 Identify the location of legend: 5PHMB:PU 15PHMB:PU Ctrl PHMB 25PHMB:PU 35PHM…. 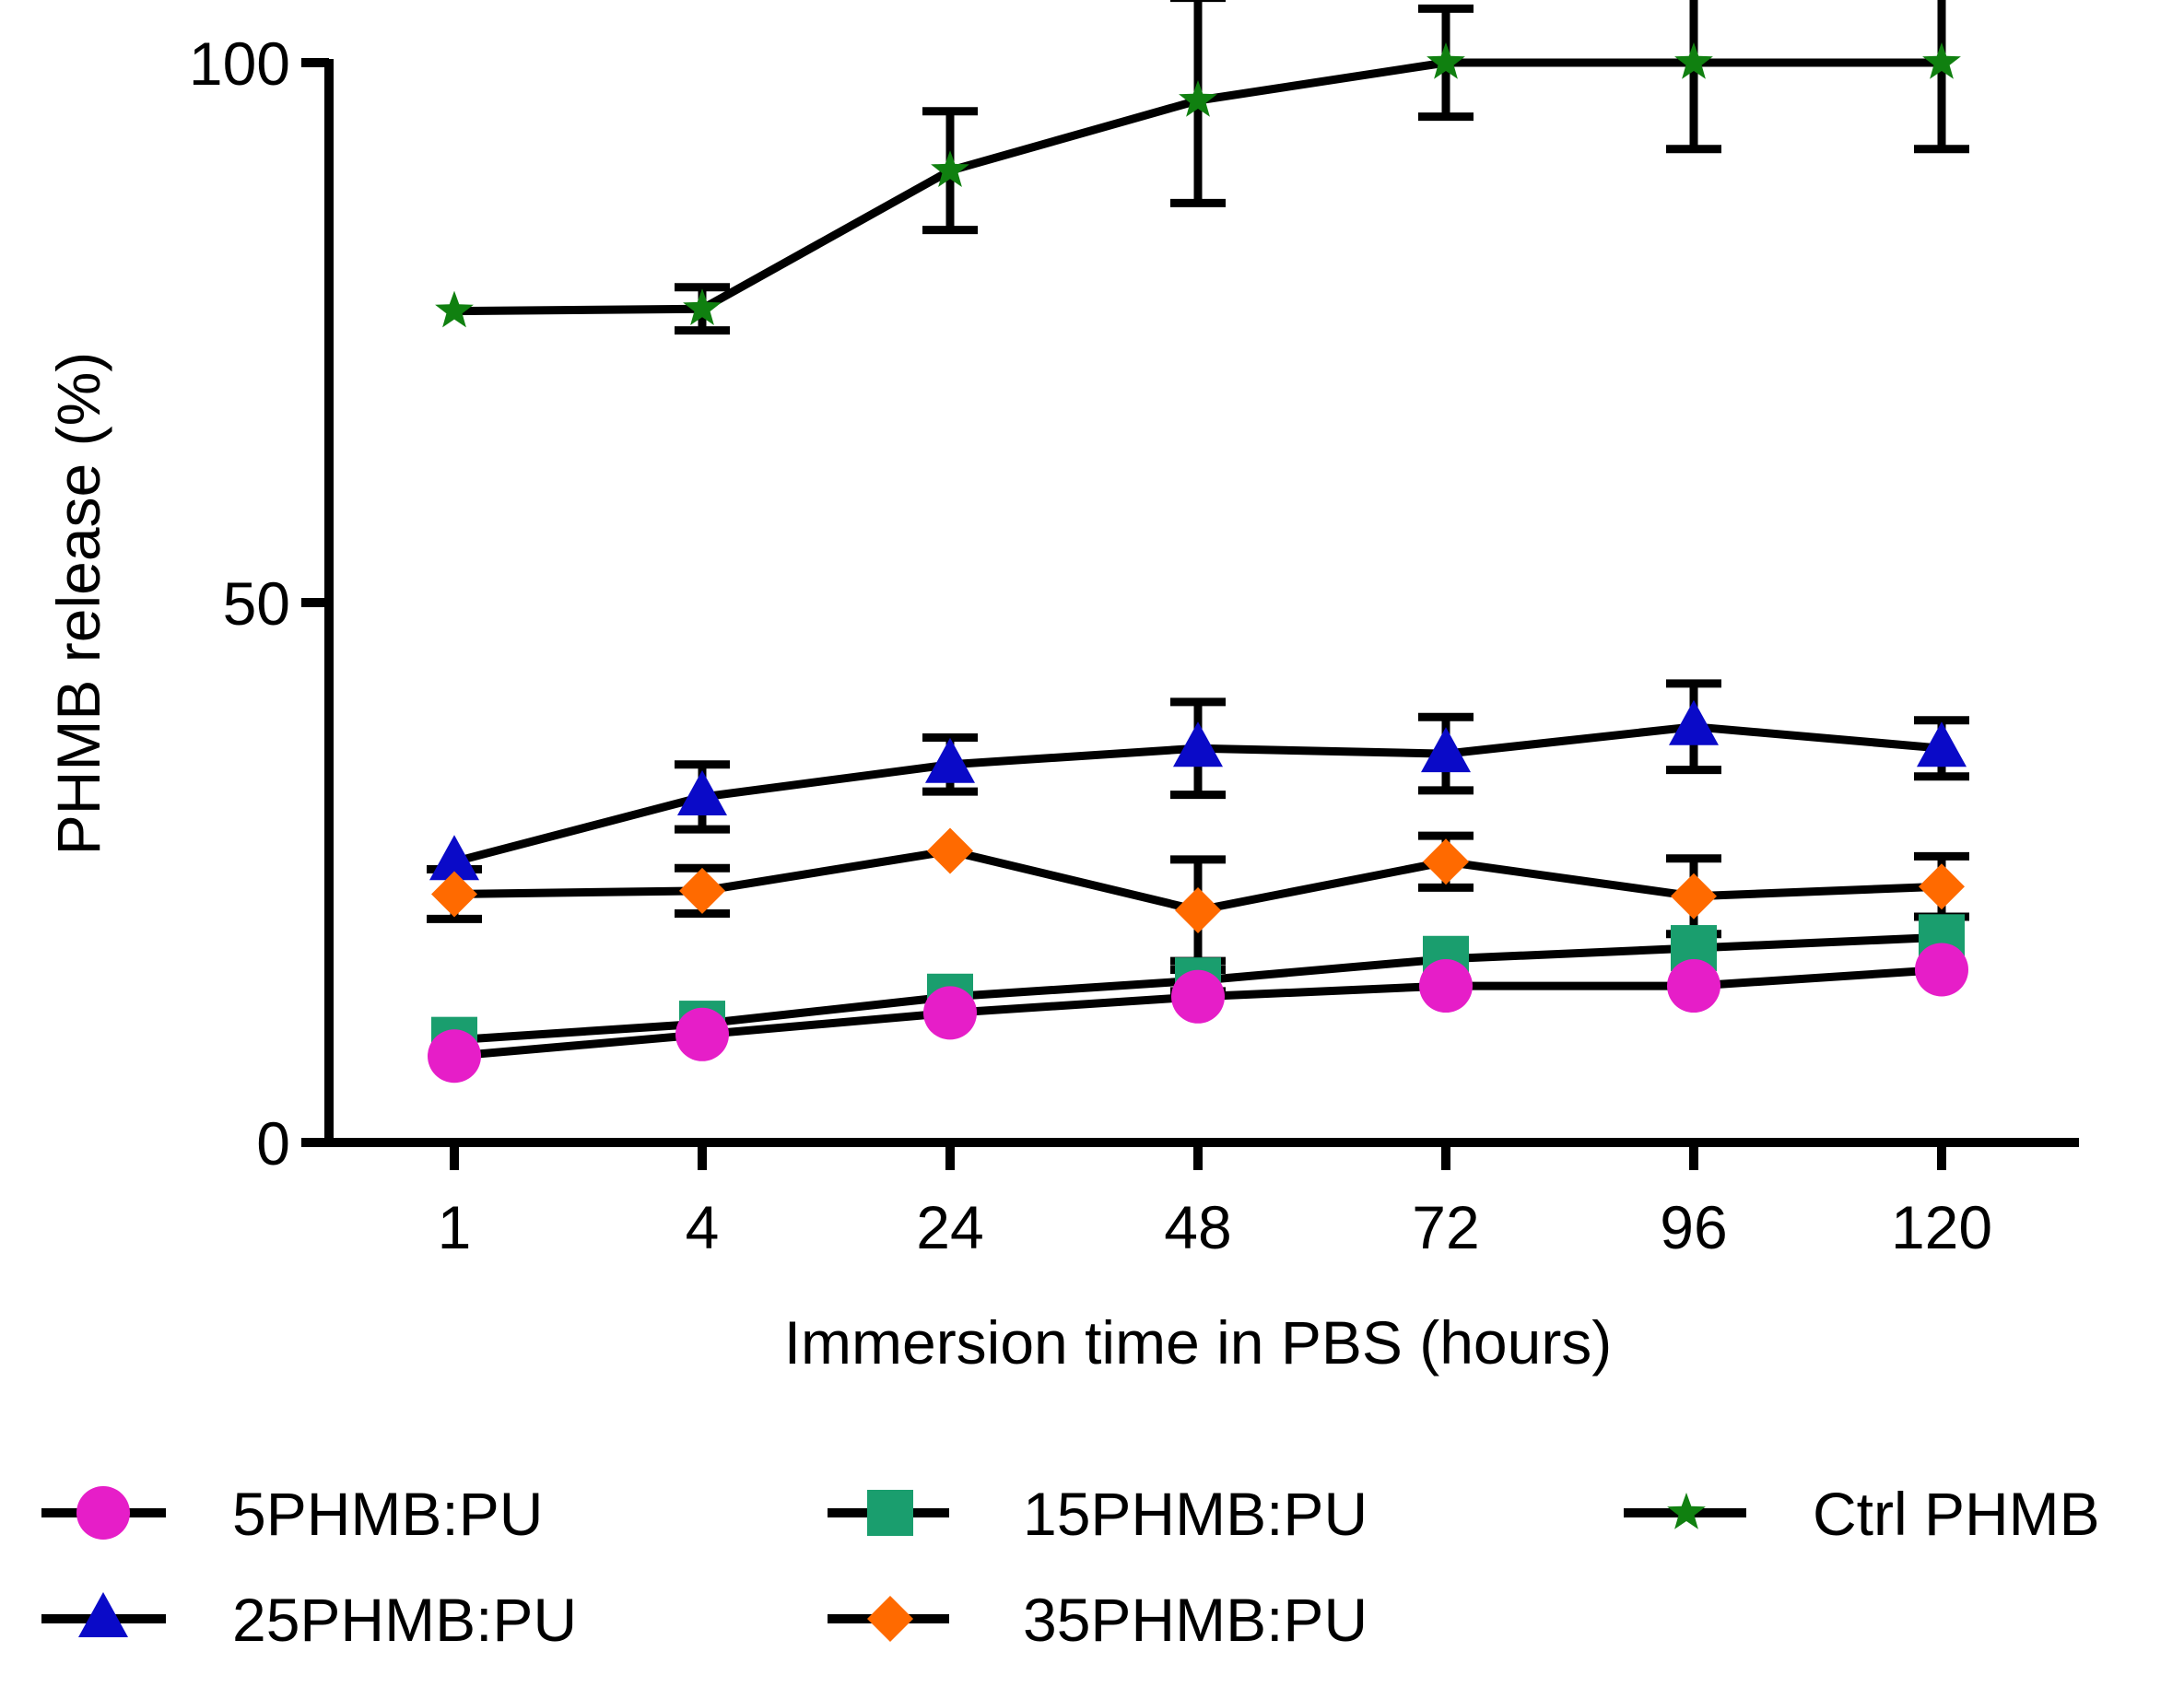
(1070, 1567).